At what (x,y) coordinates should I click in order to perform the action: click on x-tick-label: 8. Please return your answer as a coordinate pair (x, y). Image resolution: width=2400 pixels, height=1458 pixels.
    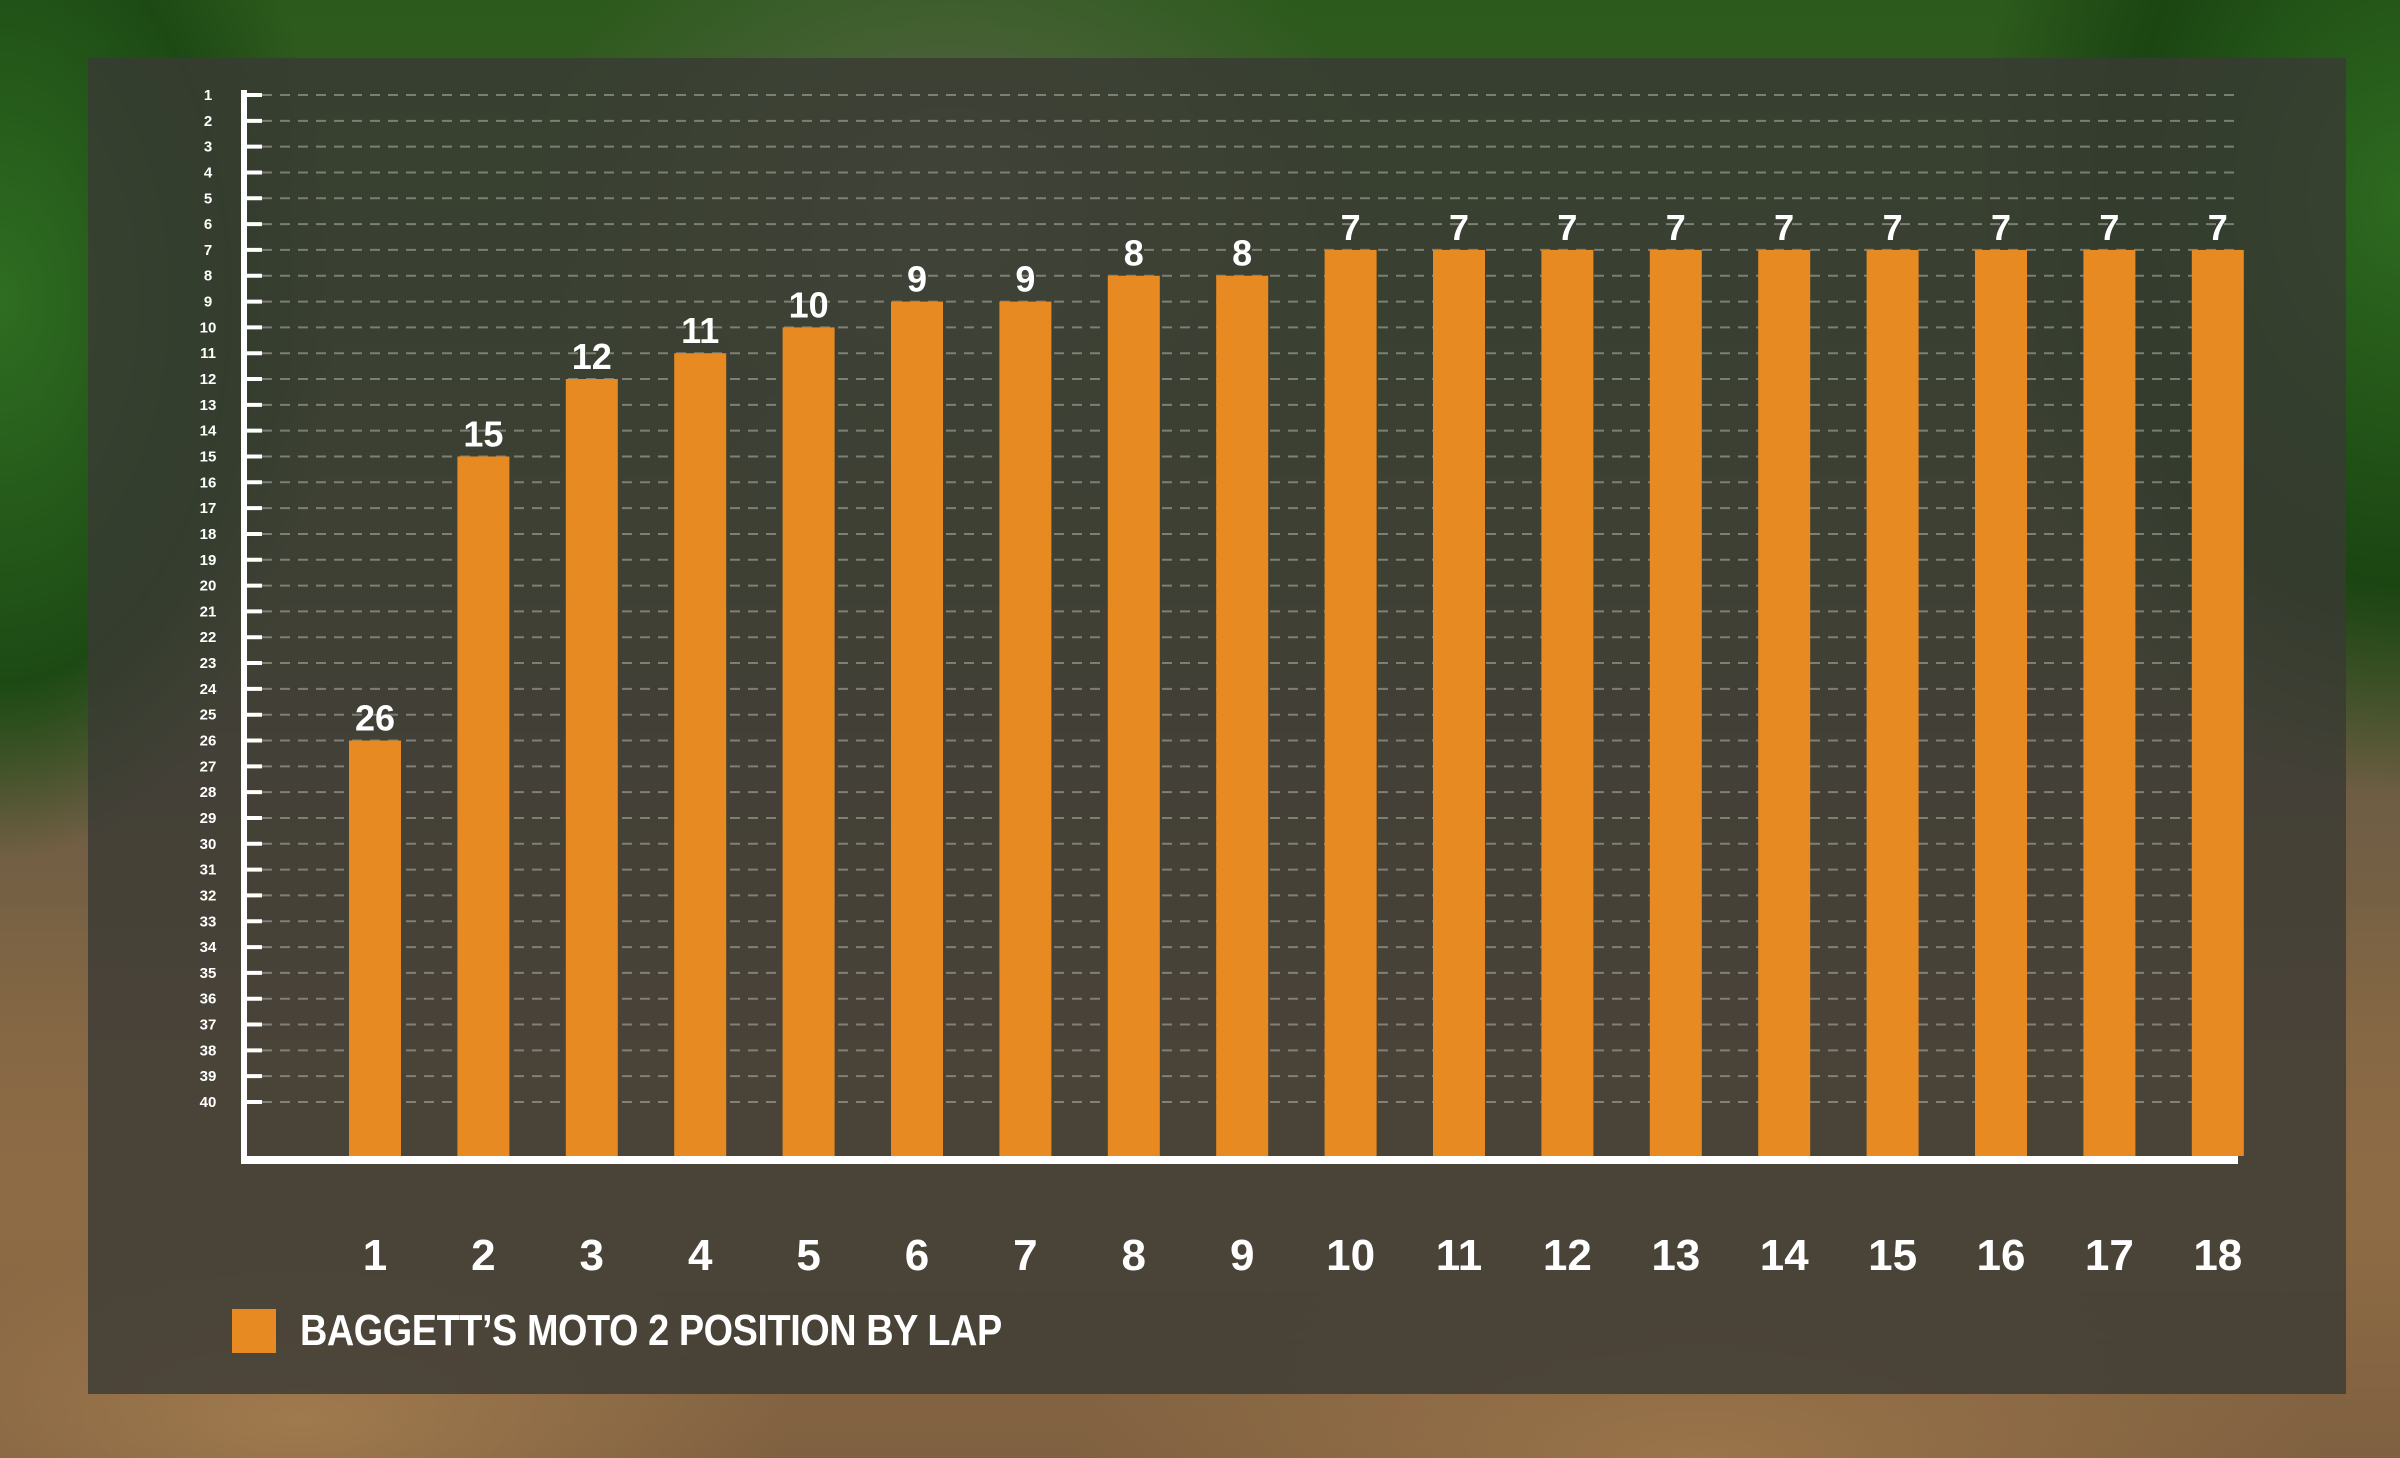
    Looking at the image, I should click on (1134, 1255).